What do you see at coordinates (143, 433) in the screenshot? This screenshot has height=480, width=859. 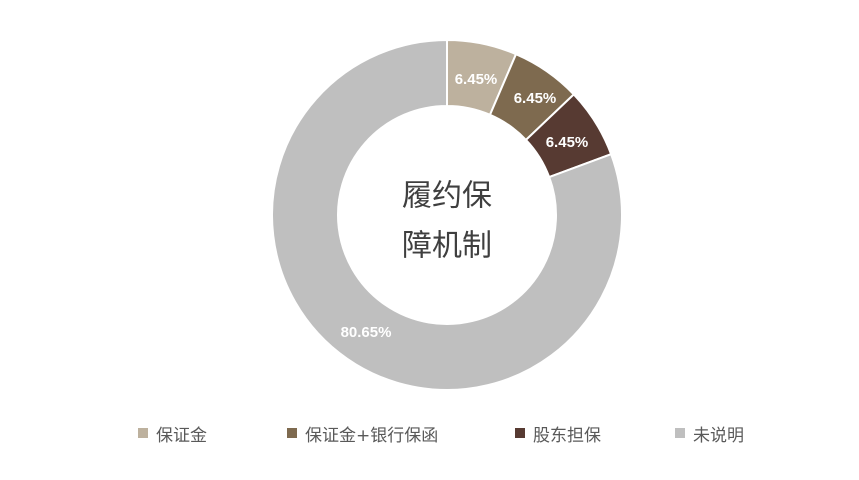 I see `legend-swatch-deposit` at bounding box center [143, 433].